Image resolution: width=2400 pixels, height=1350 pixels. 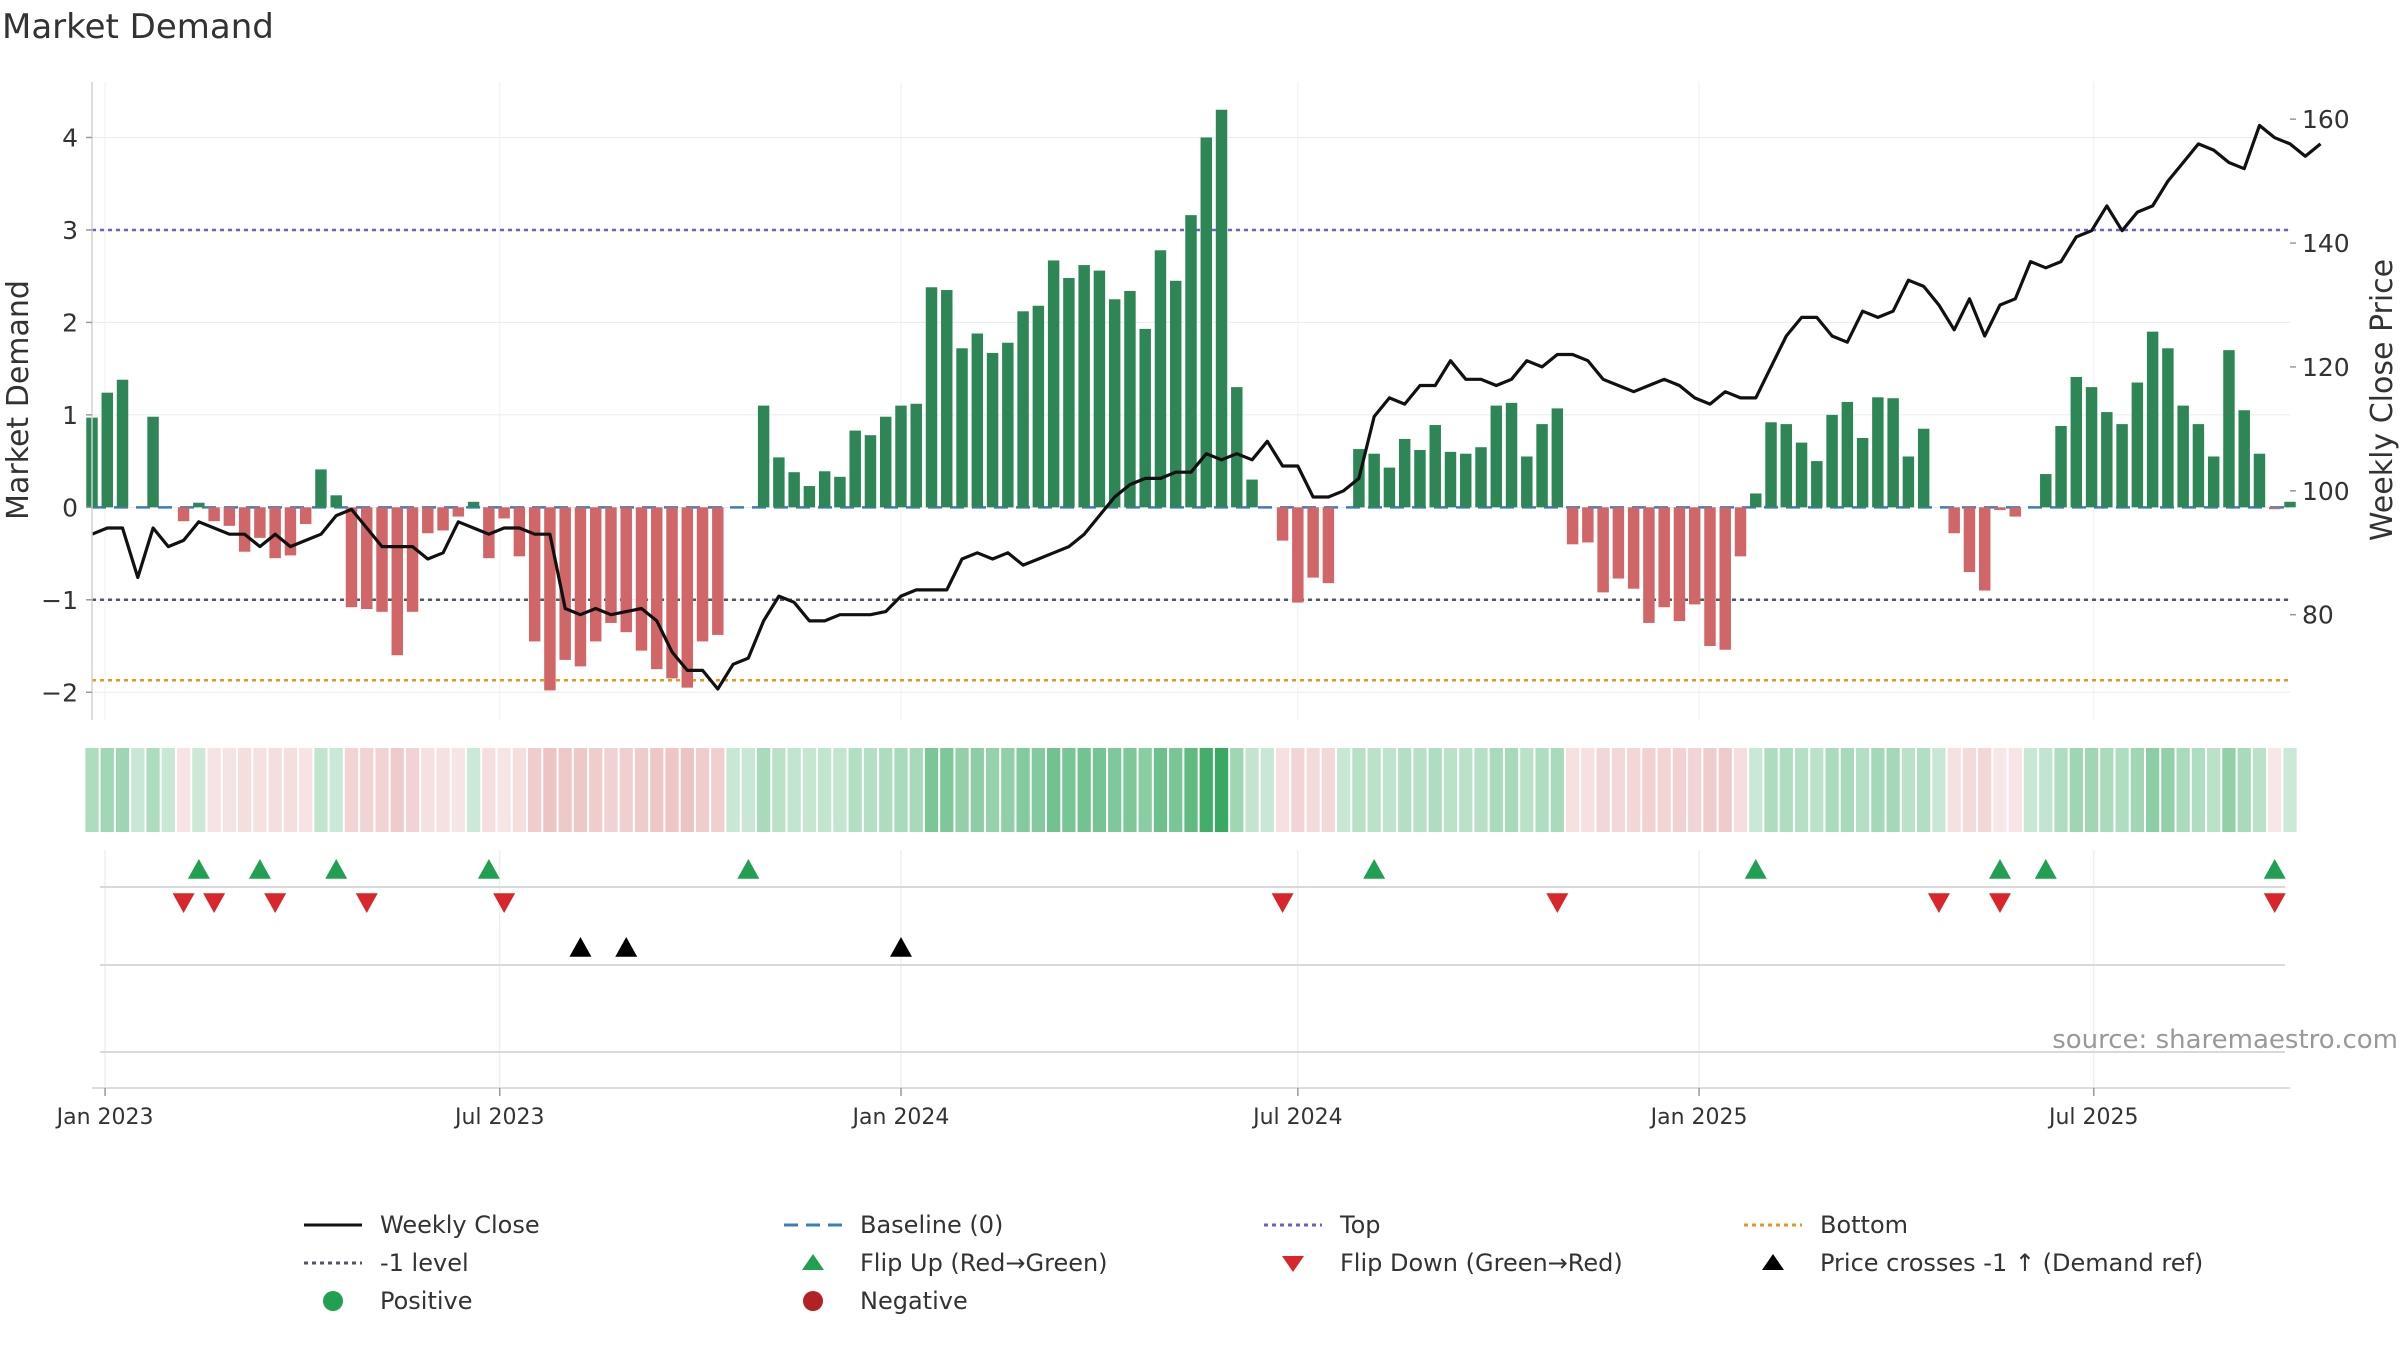 What do you see at coordinates (2012, 1263) in the screenshot?
I see `legend-label: Price crosses -1 ↑ (Demand ref)` at bounding box center [2012, 1263].